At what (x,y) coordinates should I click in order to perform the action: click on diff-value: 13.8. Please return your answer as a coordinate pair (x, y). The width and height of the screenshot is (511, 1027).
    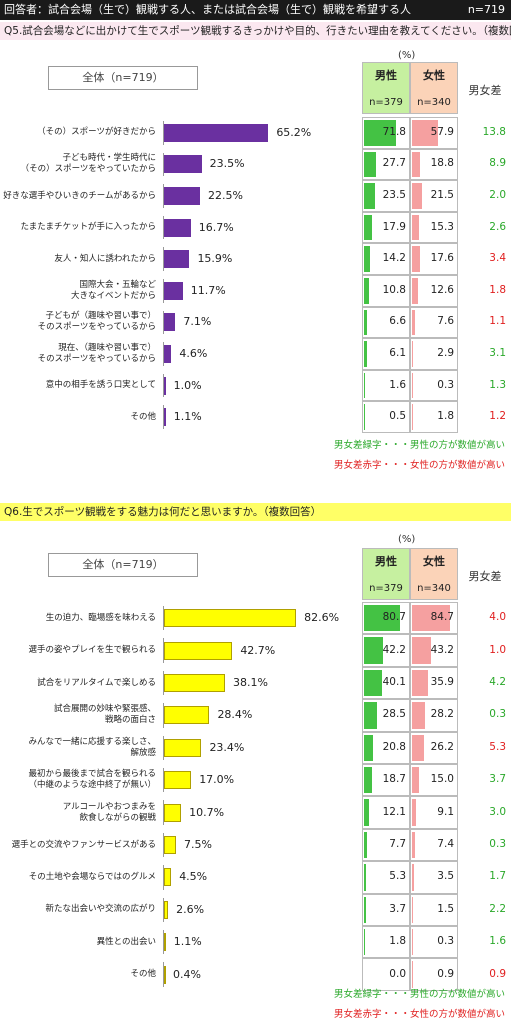
    Looking at the image, I should click on (494, 131).